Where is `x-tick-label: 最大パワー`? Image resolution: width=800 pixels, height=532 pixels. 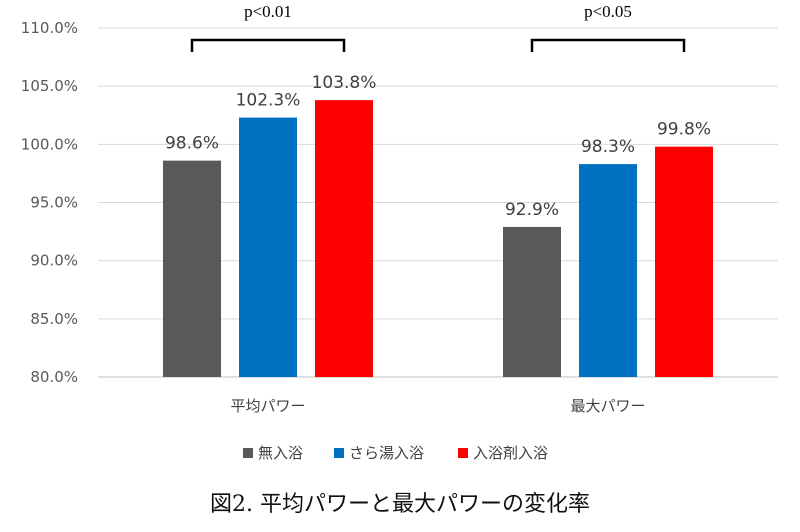 x-tick-label: 最大パワー is located at coordinates (607, 406).